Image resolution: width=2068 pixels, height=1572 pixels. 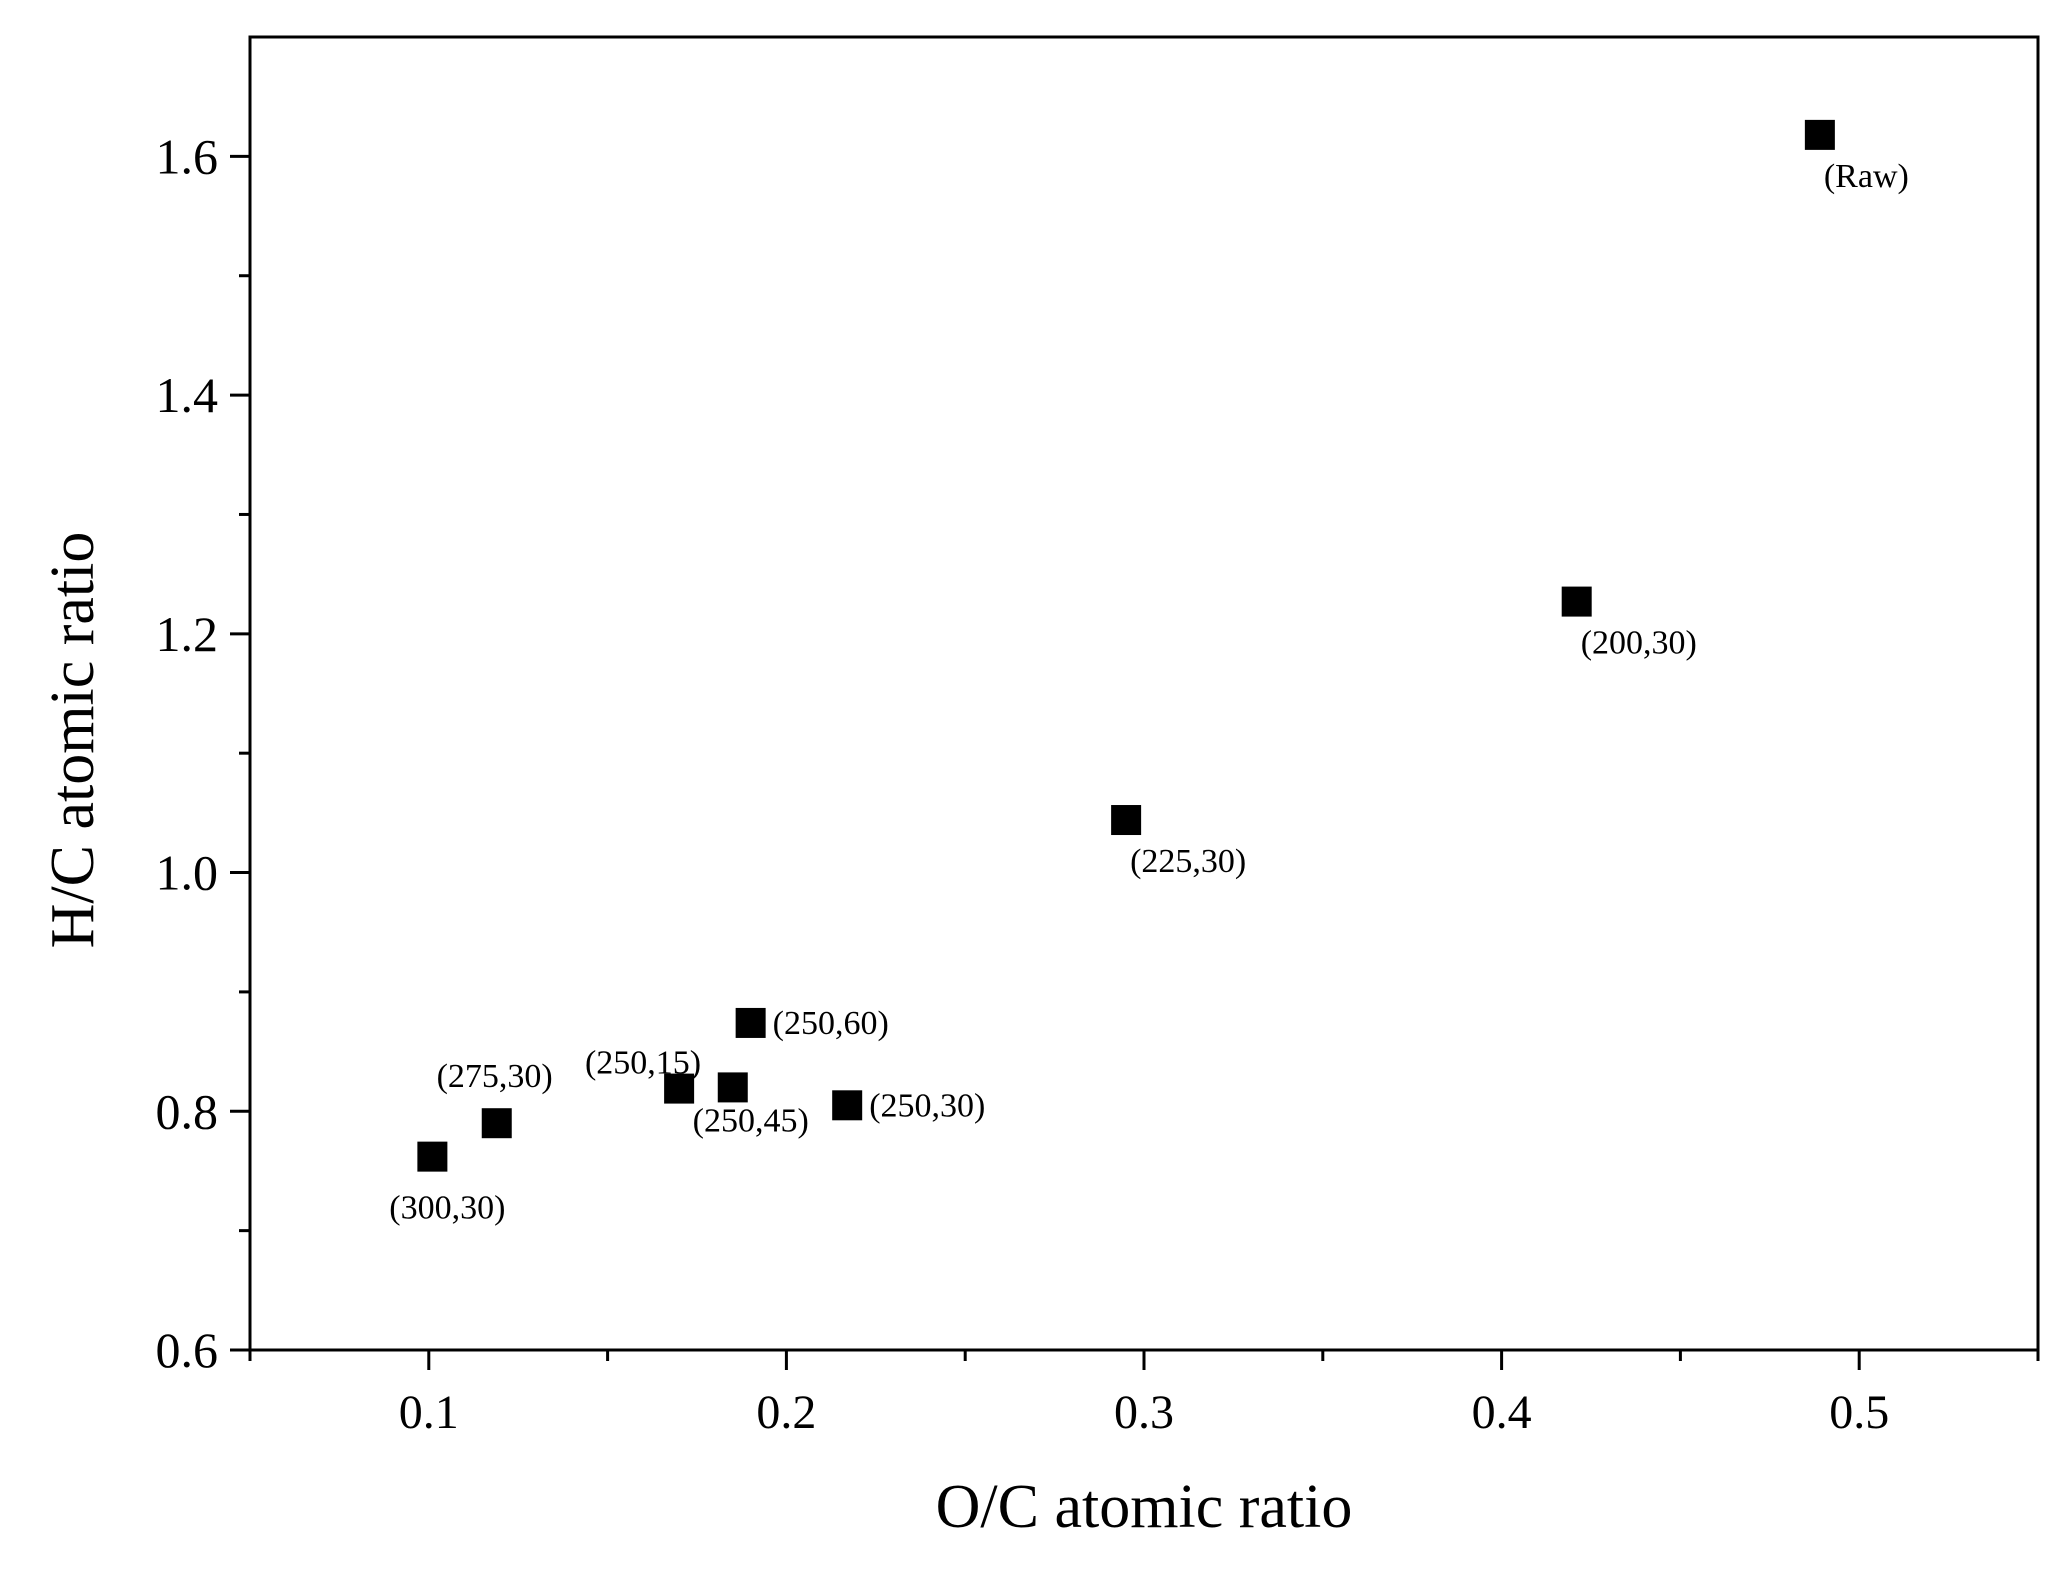 What do you see at coordinates (1144, 1412) in the screenshot?
I see `x-tick-label: 0.3` at bounding box center [1144, 1412].